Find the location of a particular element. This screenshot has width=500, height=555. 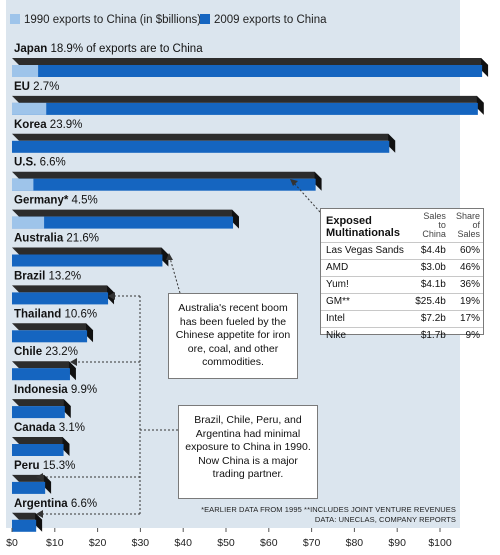

x-tick-label: $80 is located at coordinates (355, 543).